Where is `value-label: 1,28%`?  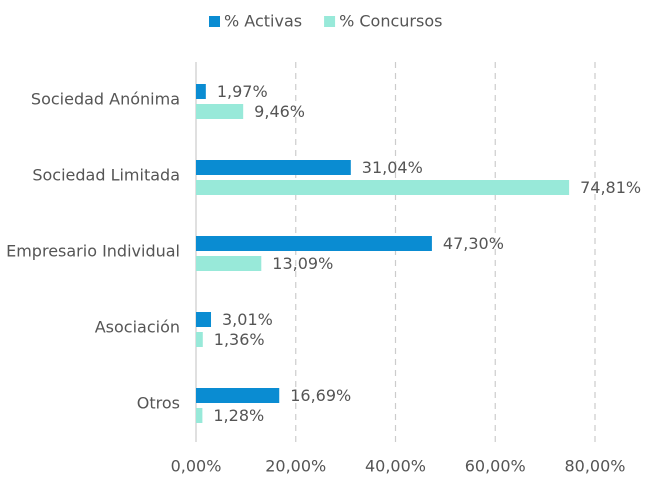
value-label: 1,28% is located at coordinates (238, 415).